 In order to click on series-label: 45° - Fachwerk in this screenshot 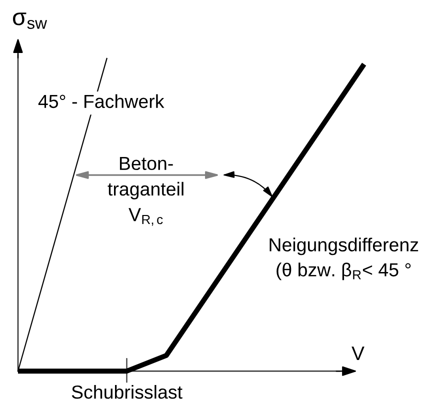, I will do `click(101, 101)`.